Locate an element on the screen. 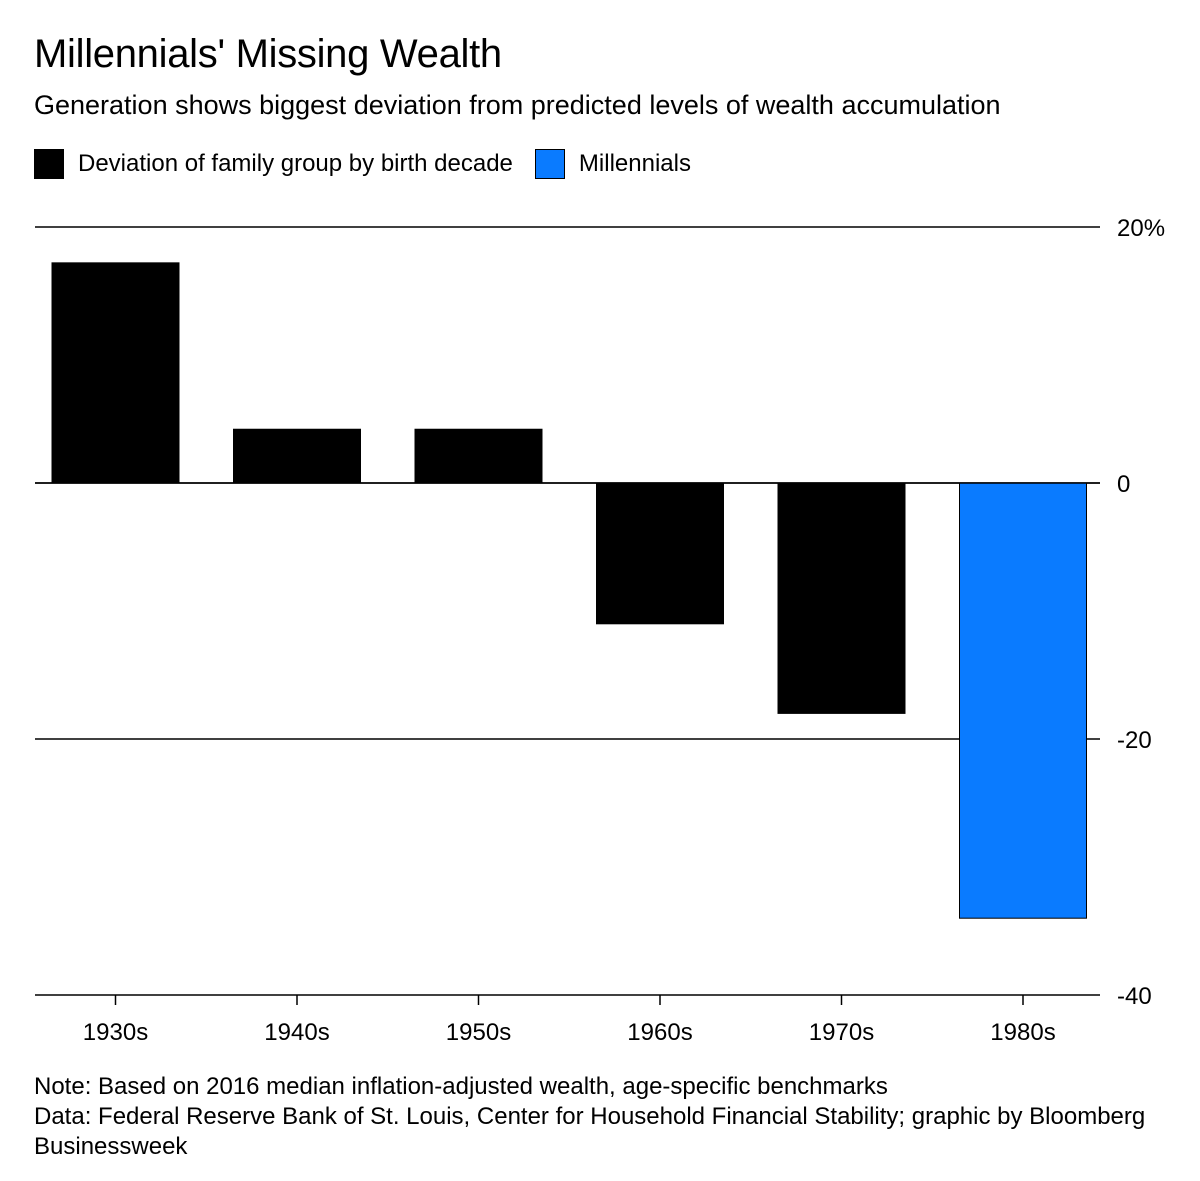 The image size is (1200, 1181). x-tick-label: 1960s is located at coordinates (659, 1032).